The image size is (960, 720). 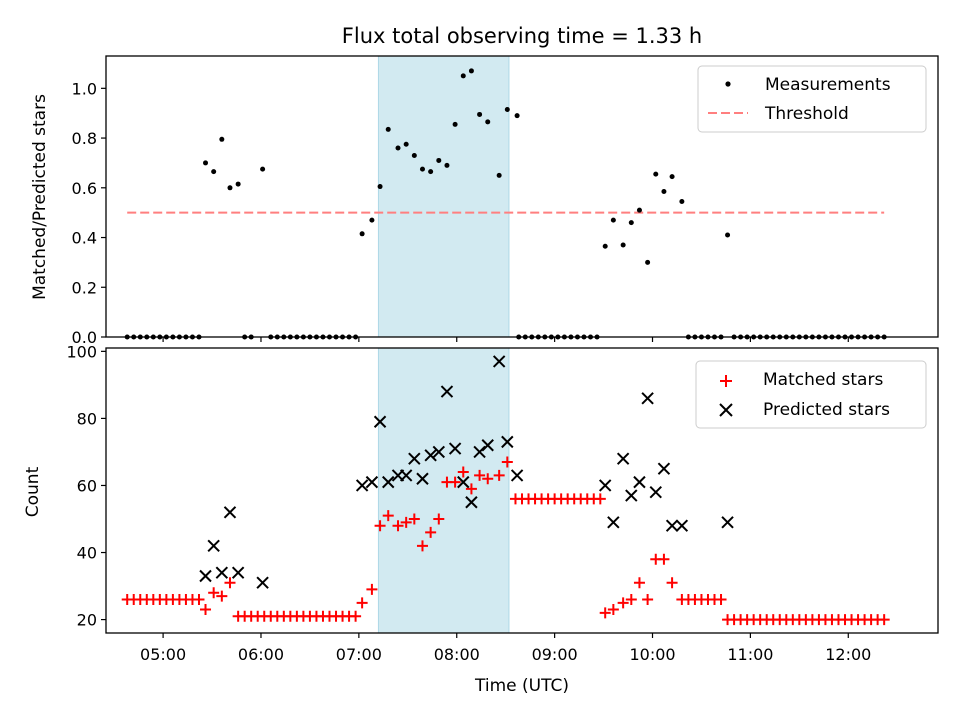 What do you see at coordinates (84, 88) in the screenshot?
I see `y-tick-label: 1.0` at bounding box center [84, 88].